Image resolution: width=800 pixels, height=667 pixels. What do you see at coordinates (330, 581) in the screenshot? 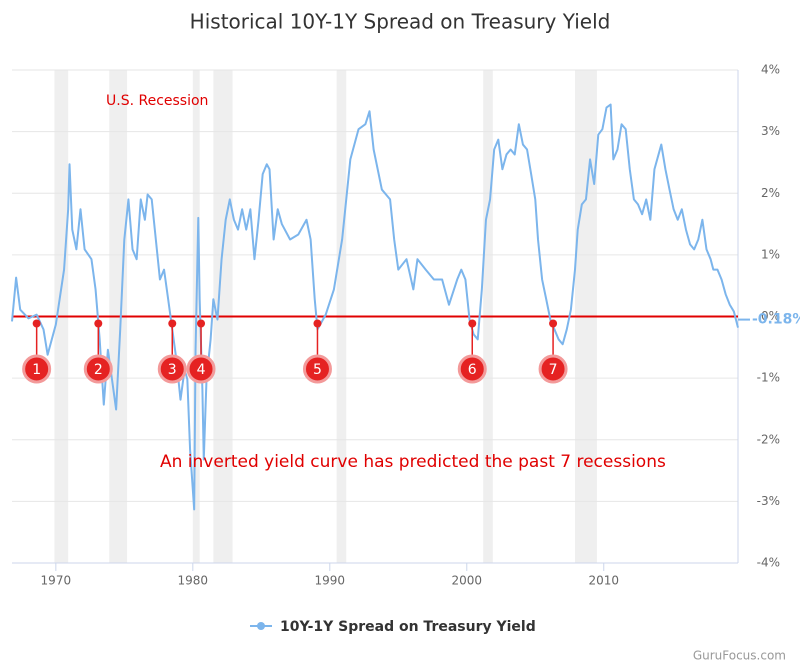
I see `x-tick-label: 1990` at bounding box center [330, 581].